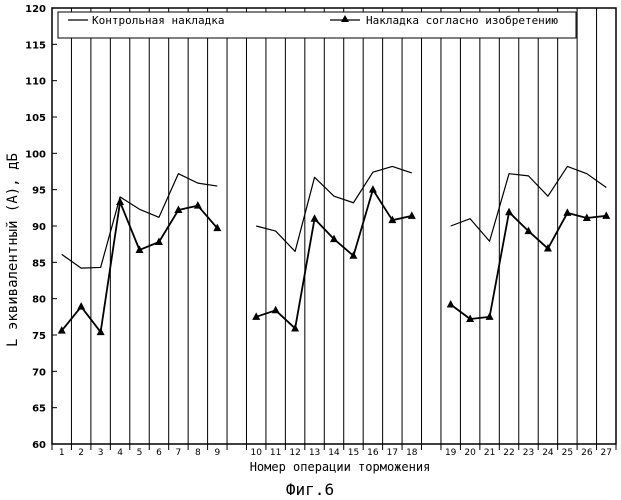 This screenshot has width=621, height=500. I want to click on x-tick-label: 11, so click(275, 453).